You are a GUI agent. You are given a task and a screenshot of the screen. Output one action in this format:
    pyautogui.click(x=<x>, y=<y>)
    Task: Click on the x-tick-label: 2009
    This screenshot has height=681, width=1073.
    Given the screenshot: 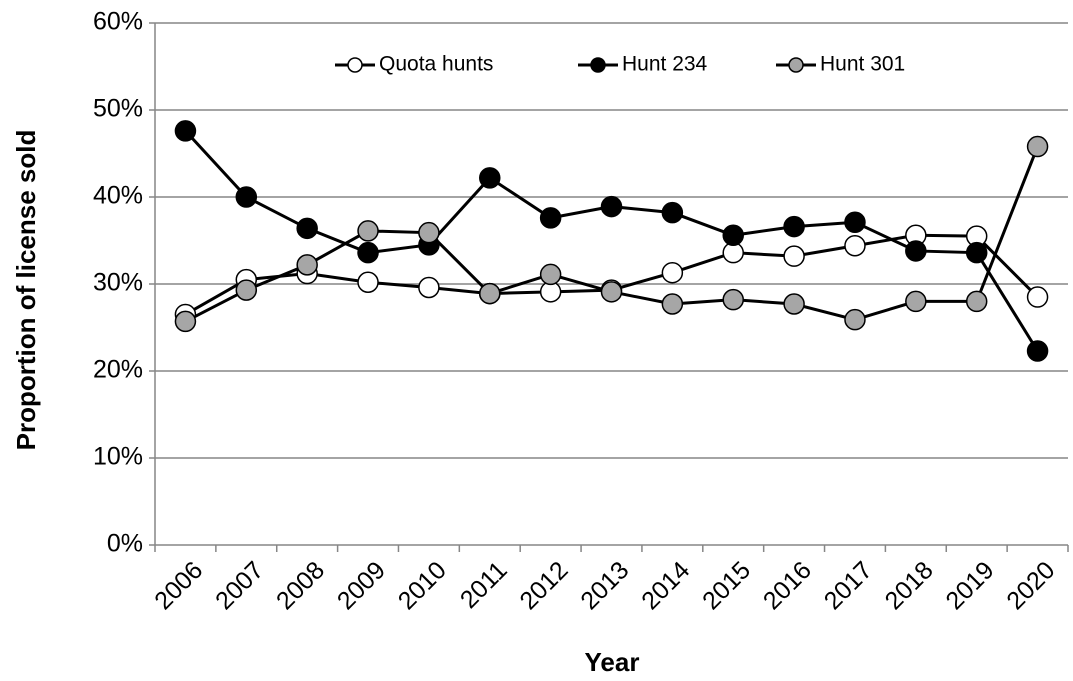 What is the action you would take?
    pyautogui.click(x=361, y=585)
    